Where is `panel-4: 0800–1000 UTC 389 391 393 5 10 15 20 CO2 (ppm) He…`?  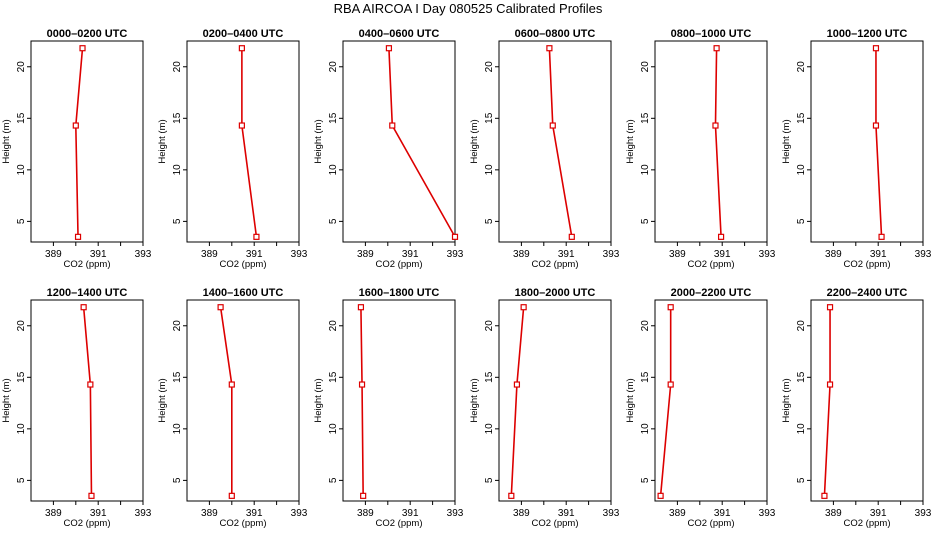
panel-4: 0800–1000 UTC 389 391 393 5 10 15 20 CO2 (ppm) He… is located at coordinates (700, 149).